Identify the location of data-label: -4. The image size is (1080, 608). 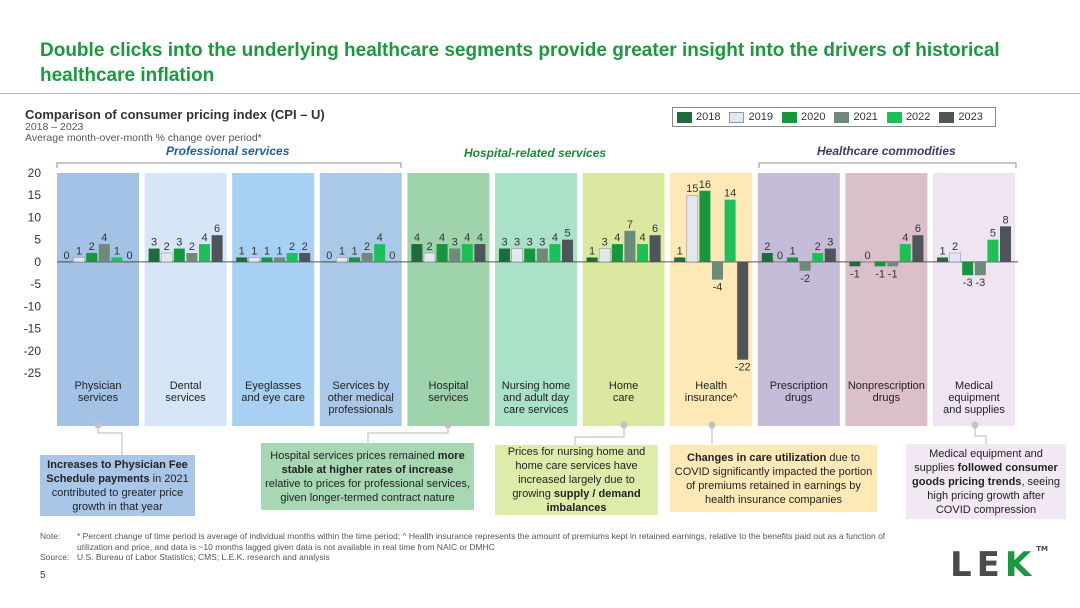
(718, 288).